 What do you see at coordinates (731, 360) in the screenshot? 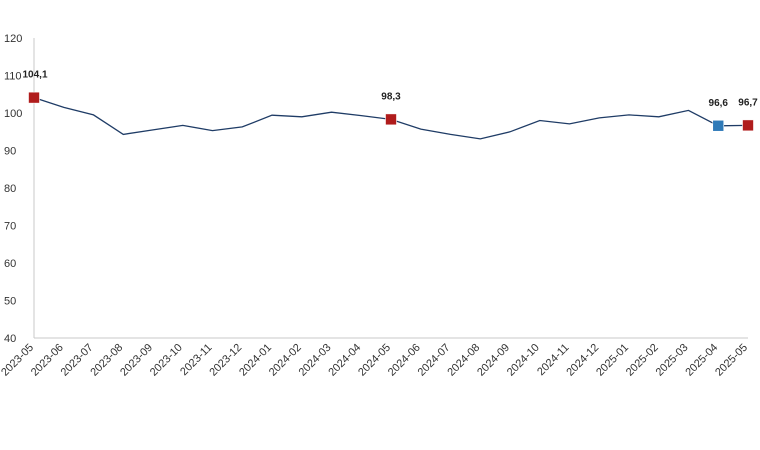
I see `x-tick-label: 2025-05` at bounding box center [731, 360].